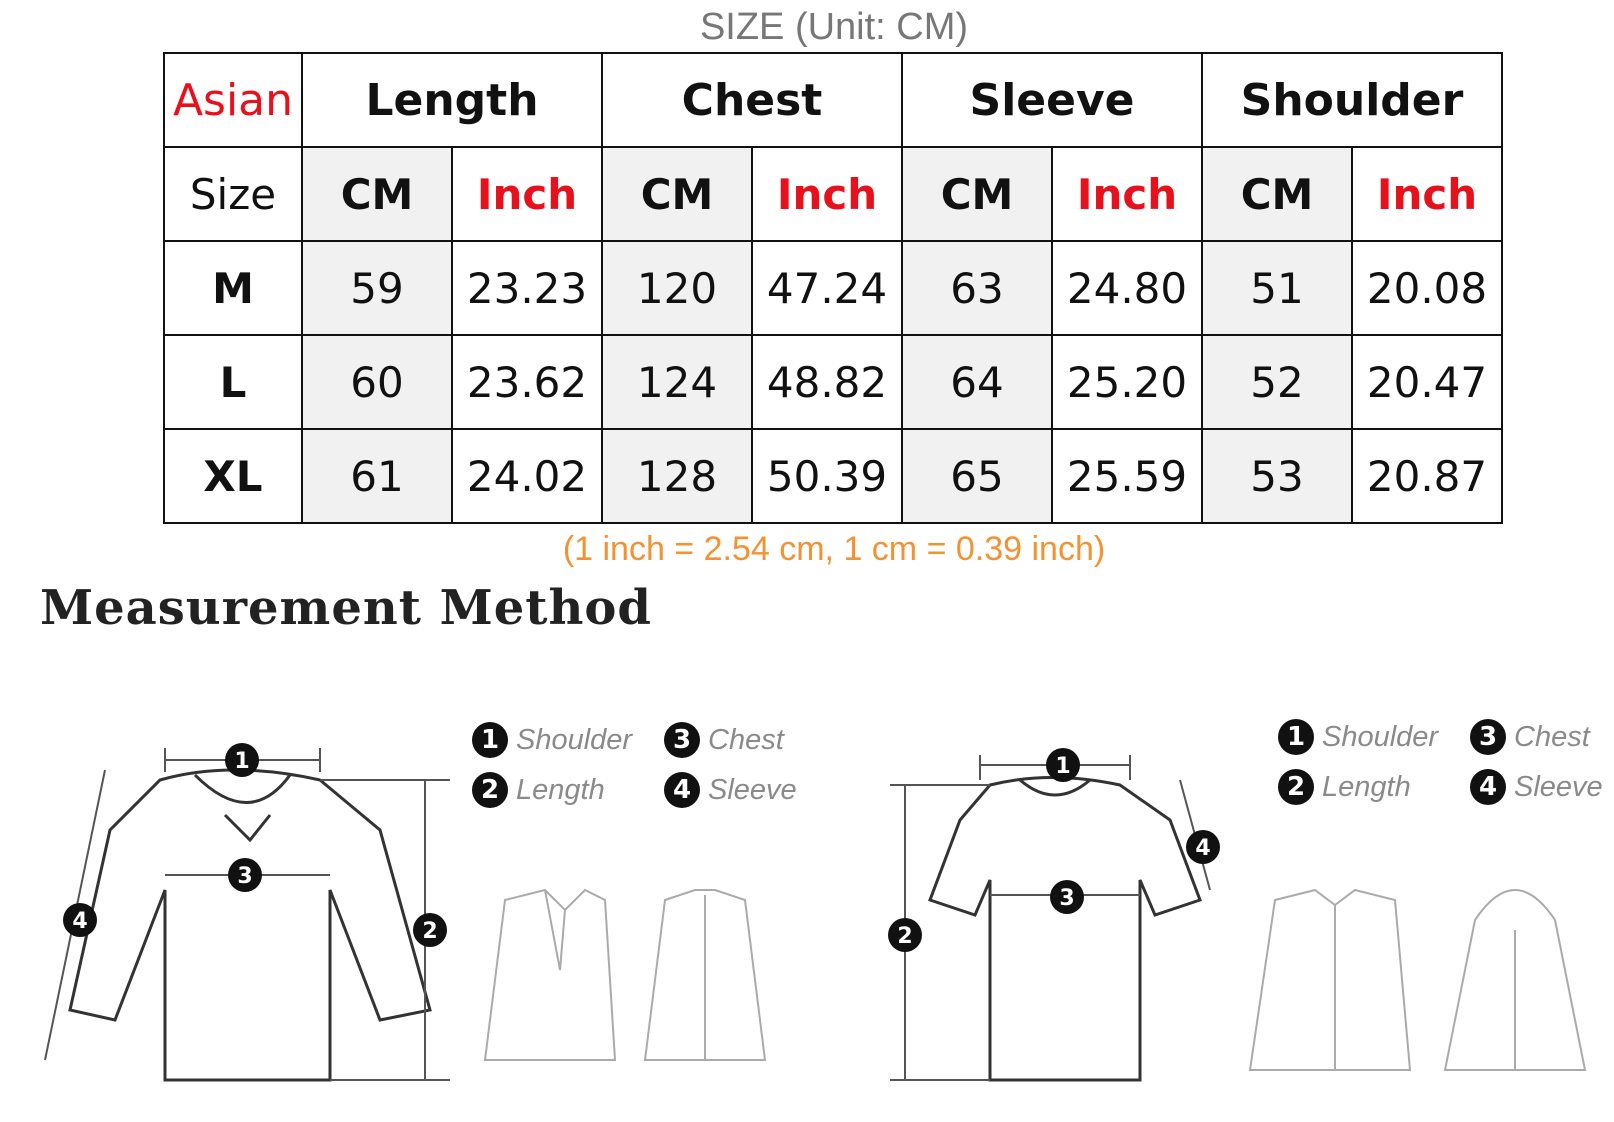 The image size is (1614, 1122). I want to click on header-row-units: Size CM Inch CM Inch CM Inch CM Inch, so click(833, 194).